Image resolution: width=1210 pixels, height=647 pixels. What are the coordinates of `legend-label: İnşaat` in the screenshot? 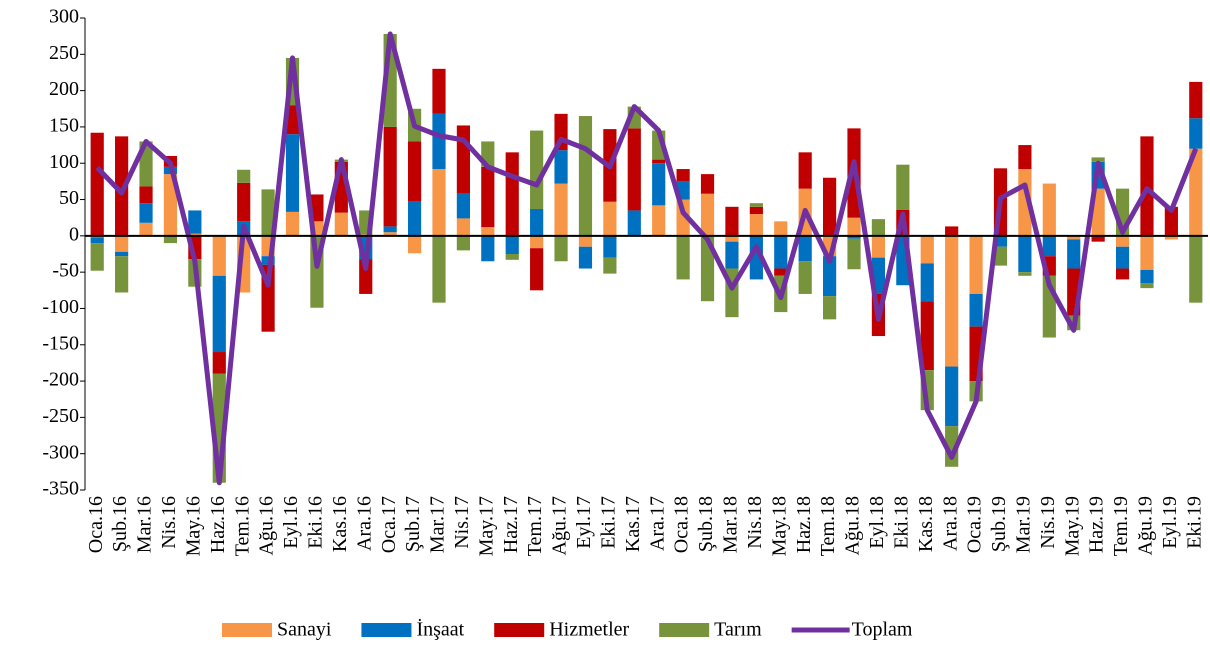 It's located at (440, 629).